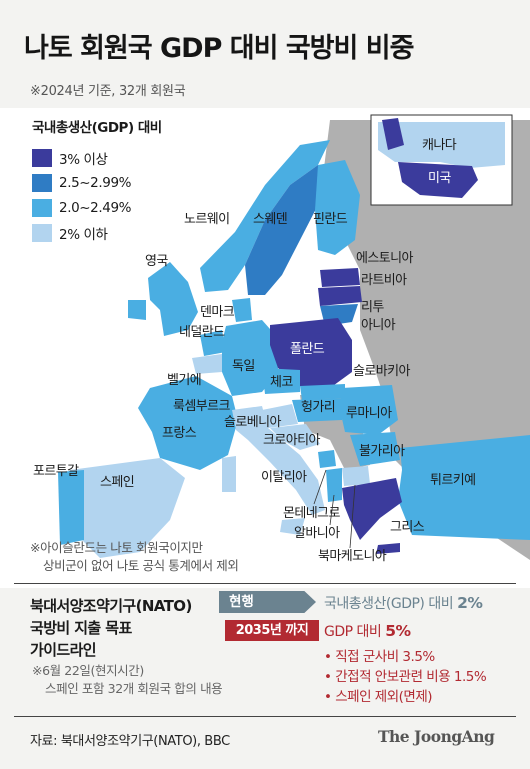 The height and width of the screenshot is (769, 530). I want to click on country-czech, so click(281, 381).